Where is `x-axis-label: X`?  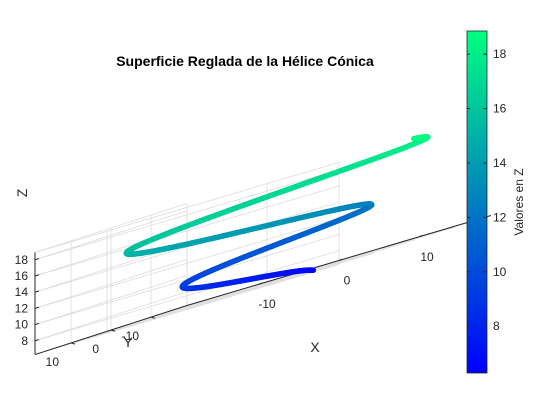
x-axis-label: X is located at coordinates (315, 347).